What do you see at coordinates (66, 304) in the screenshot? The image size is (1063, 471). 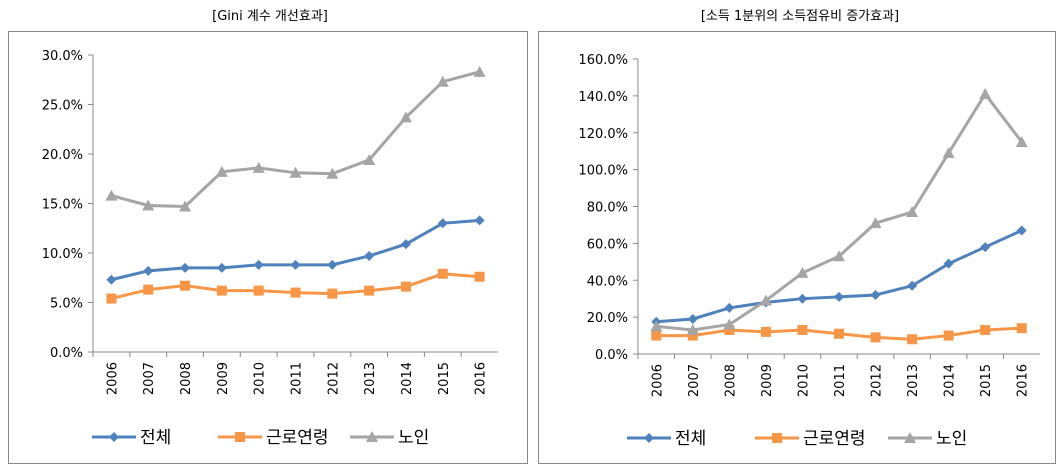 I see `y-tick-label: 5.0%` at bounding box center [66, 304].